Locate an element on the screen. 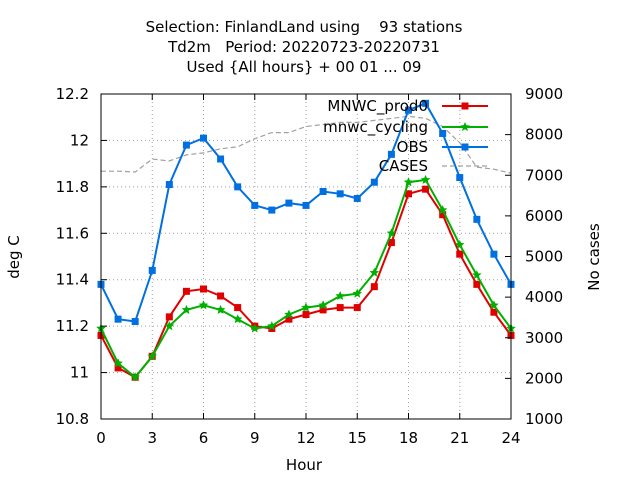  x-tick-label: 15 is located at coordinates (357, 438).